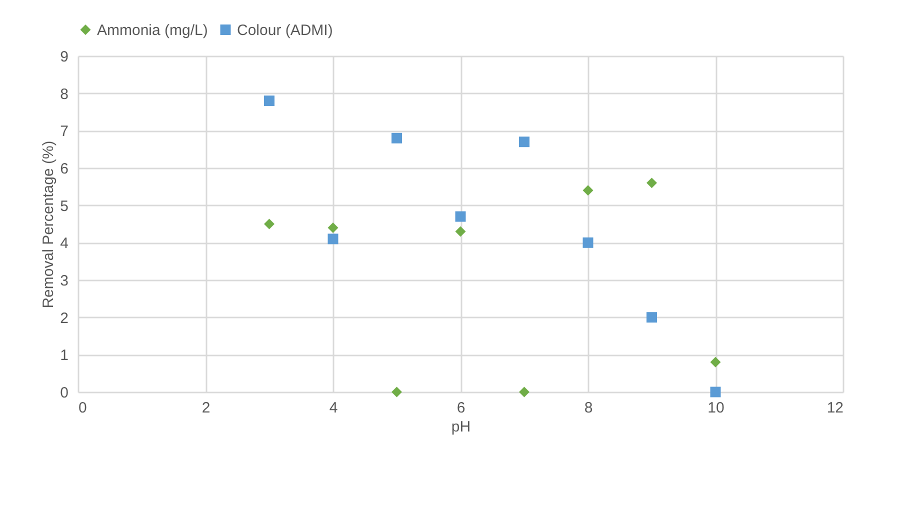 This screenshot has width=900, height=531. Describe the element at coordinates (588, 408) in the screenshot. I see `x-tick-label: 8` at that location.